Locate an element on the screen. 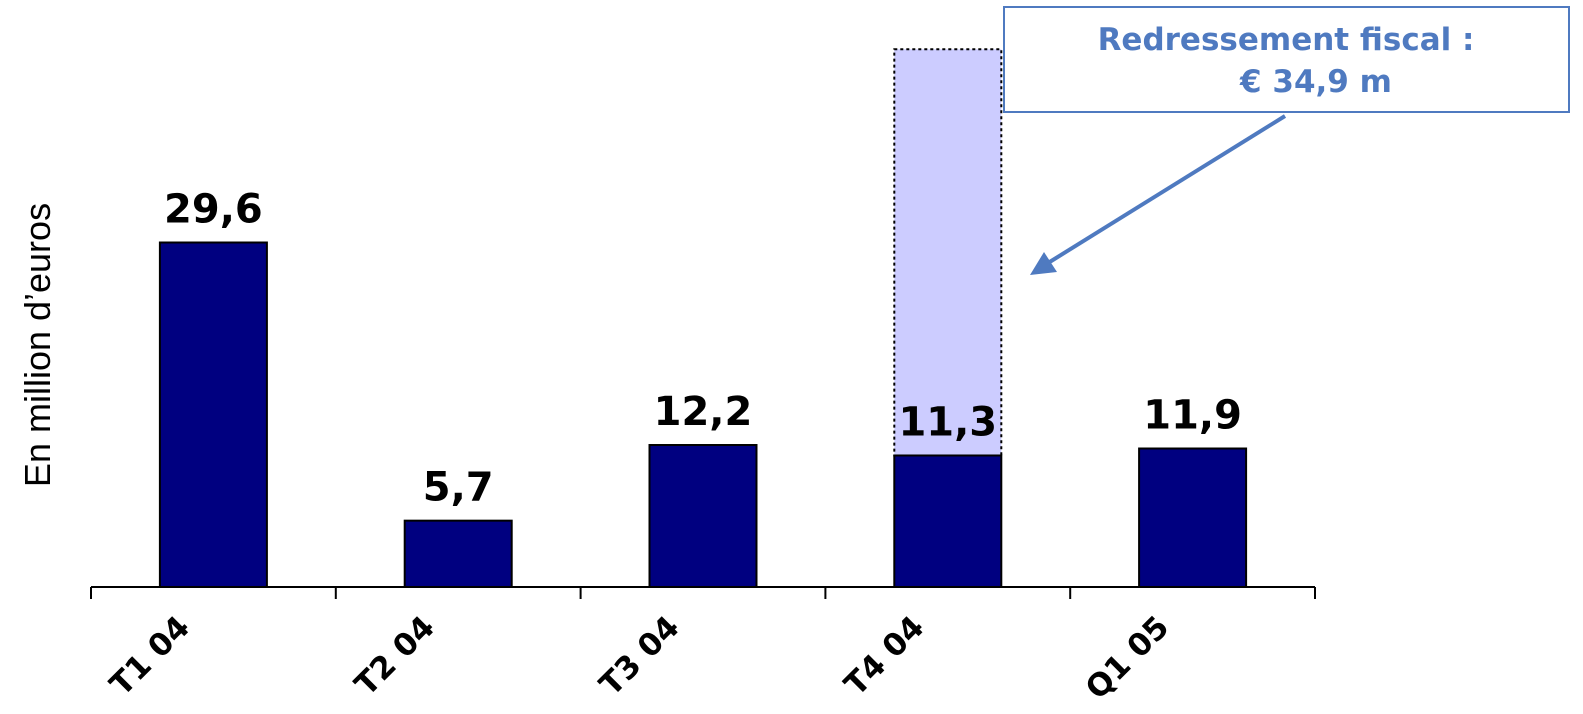 This screenshot has width=1583, height=714. x-tick-label-q1-05: Q1 05 is located at coordinates (1127, 657).